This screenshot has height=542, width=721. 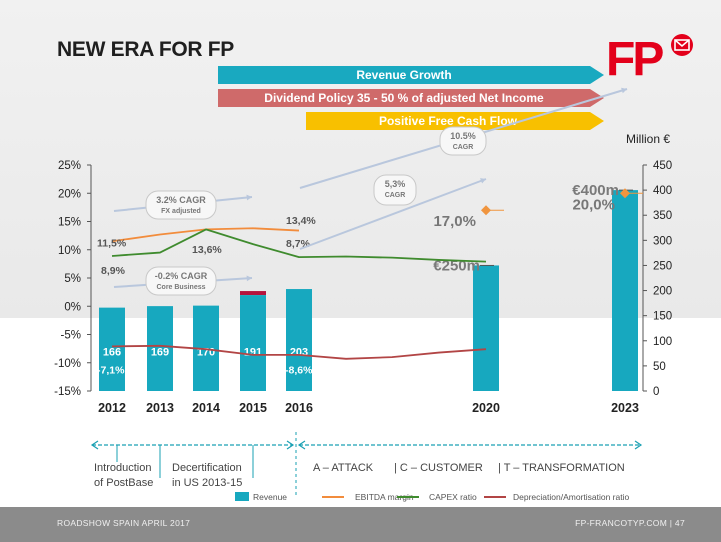 What do you see at coordinates (253, 352) in the screenshot?
I see `revenue-value-label: 191` at bounding box center [253, 352].